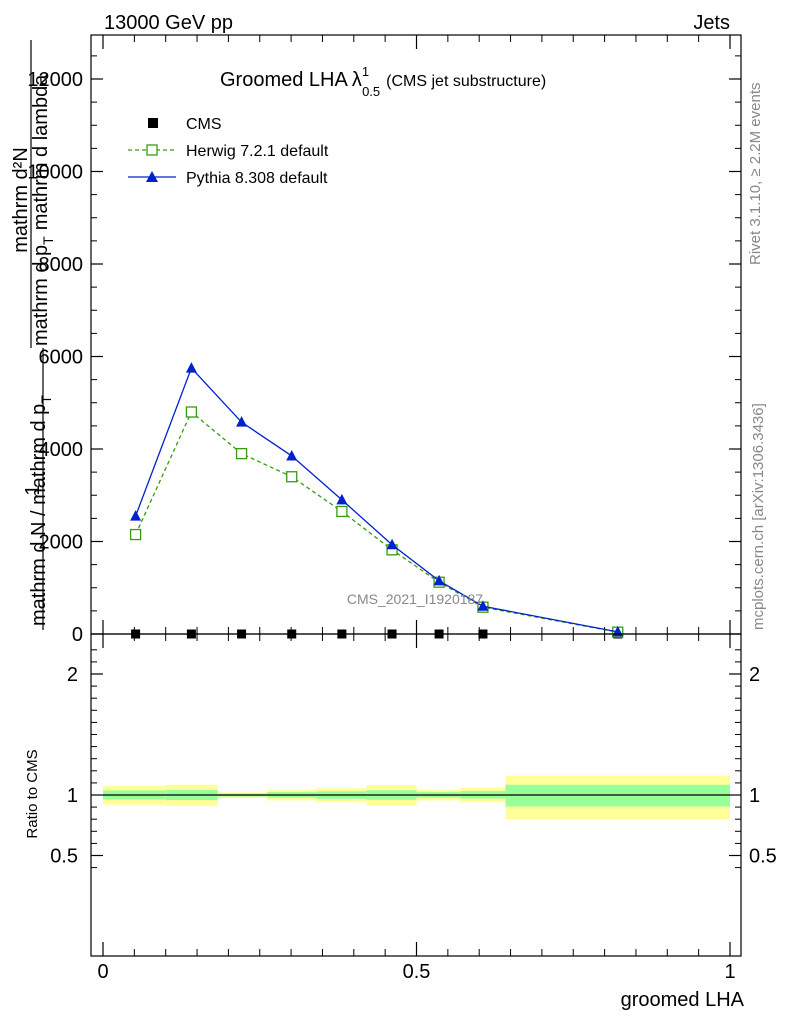 The image size is (786, 1024). Describe the element at coordinates (21, 200) in the screenshot. I see `ylabel-numer: mathrm d²N` at that location.